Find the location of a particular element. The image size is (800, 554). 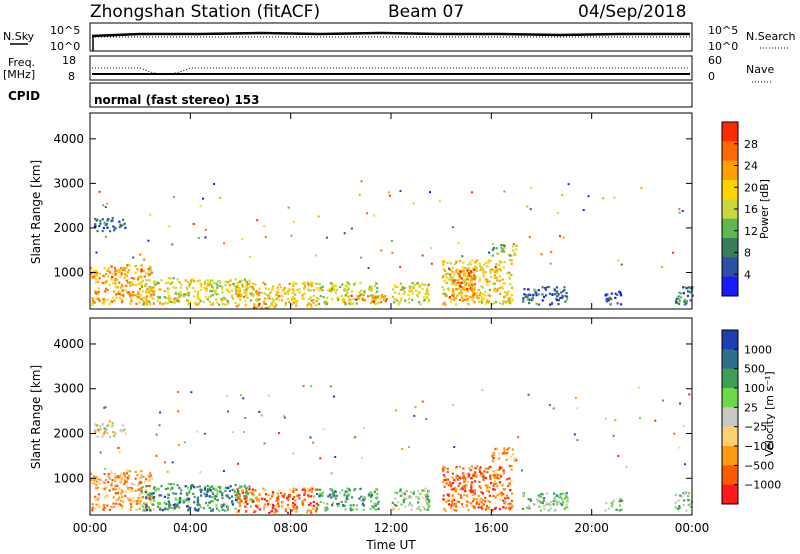

colorbar-segment is located at coordinates (730, 494).